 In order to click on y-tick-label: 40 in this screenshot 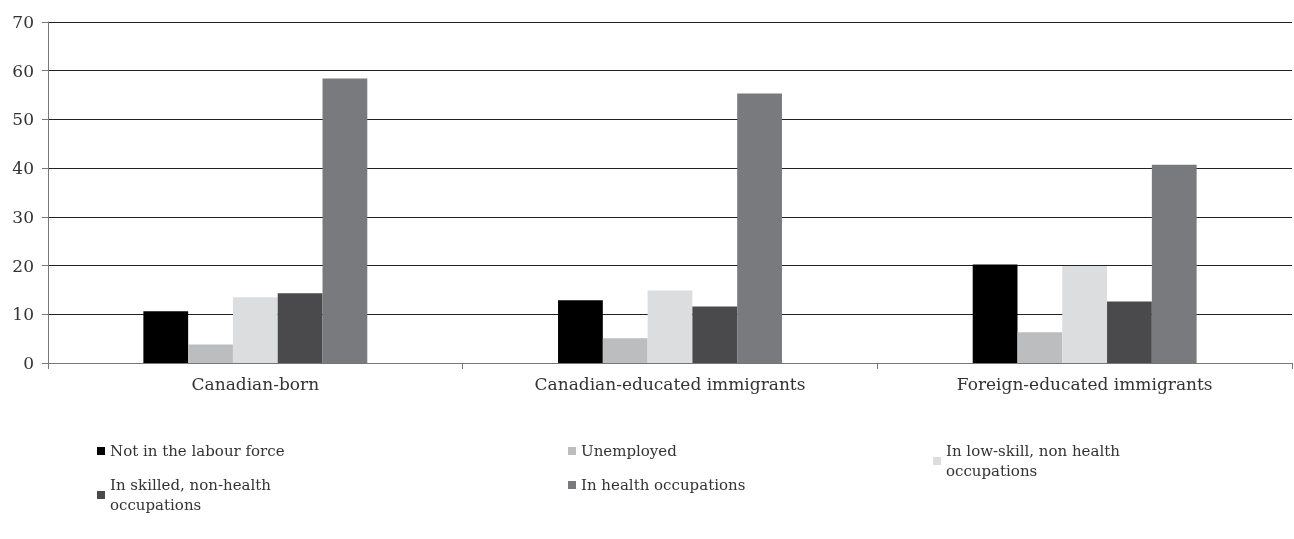, I will do `click(23, 168)`.